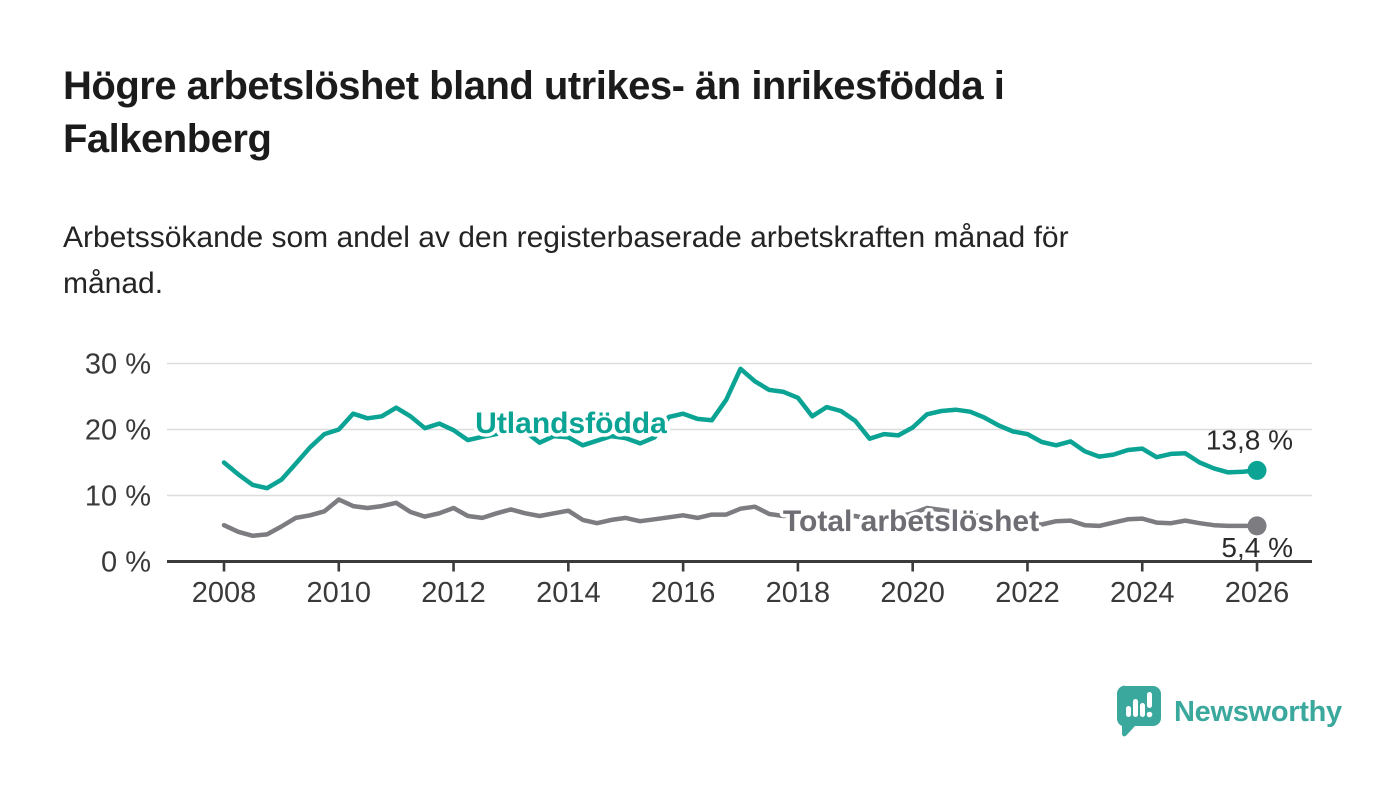 The height and width of the screenshot is (794, 1400). What do you see at coordinates (118, 497) in the screenshot?
I see `y-tick-label: 10 %` at bounding box center [118, 497].